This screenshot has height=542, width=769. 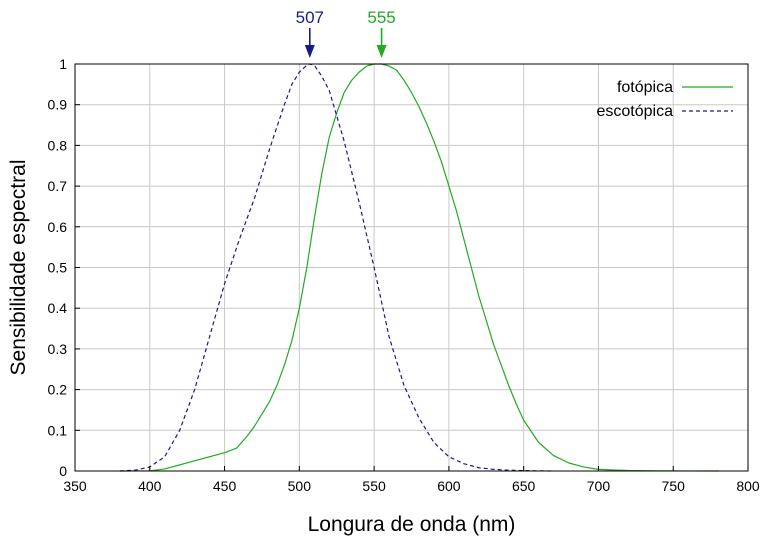 What do you see at coordinates (58, 430) in the screenshot?
I see `y-tick-label: 0.1` at bounding box center [58, 430].